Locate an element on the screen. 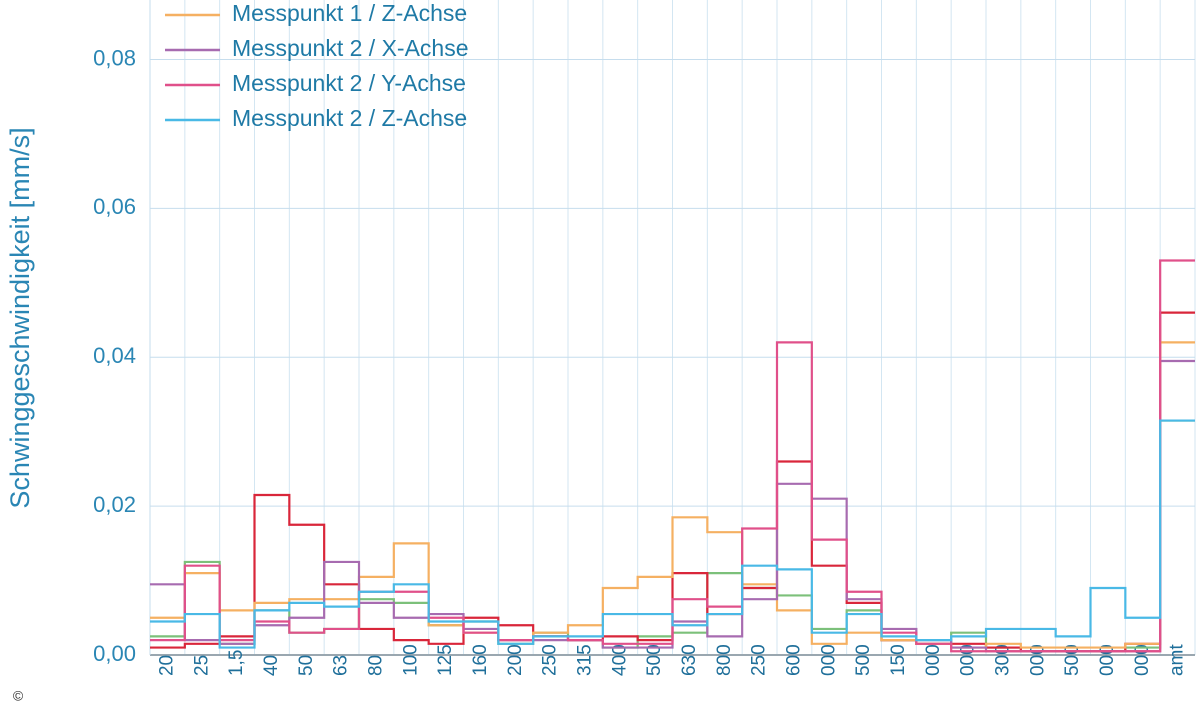  x-tick-label: 160 is located at coordinates (480, 660).